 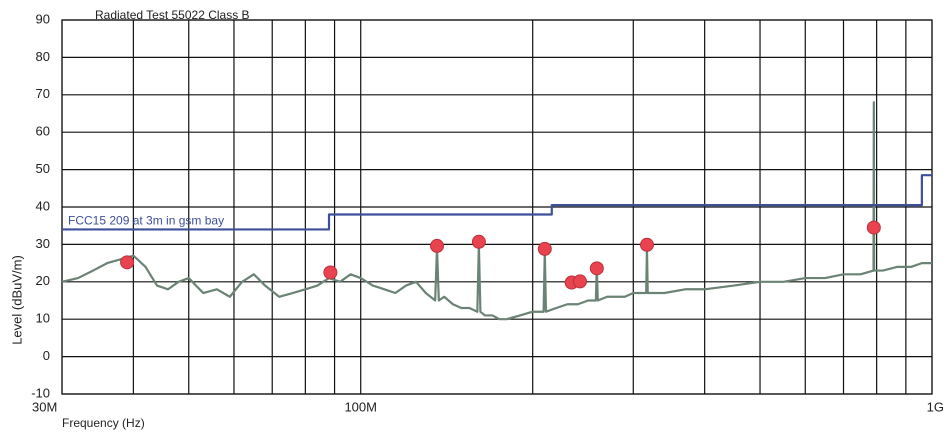 I want to click on y-tick-label: -10, so click(x=40, y=392).